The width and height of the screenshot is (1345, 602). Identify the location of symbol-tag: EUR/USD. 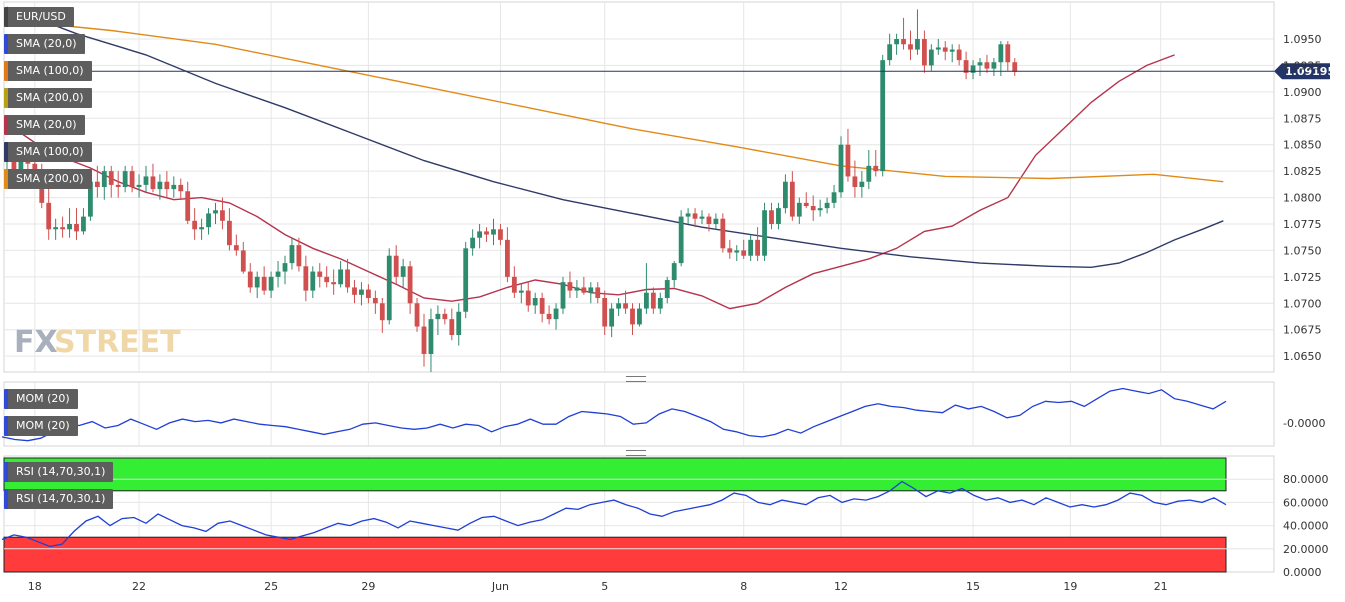
(39, 17).